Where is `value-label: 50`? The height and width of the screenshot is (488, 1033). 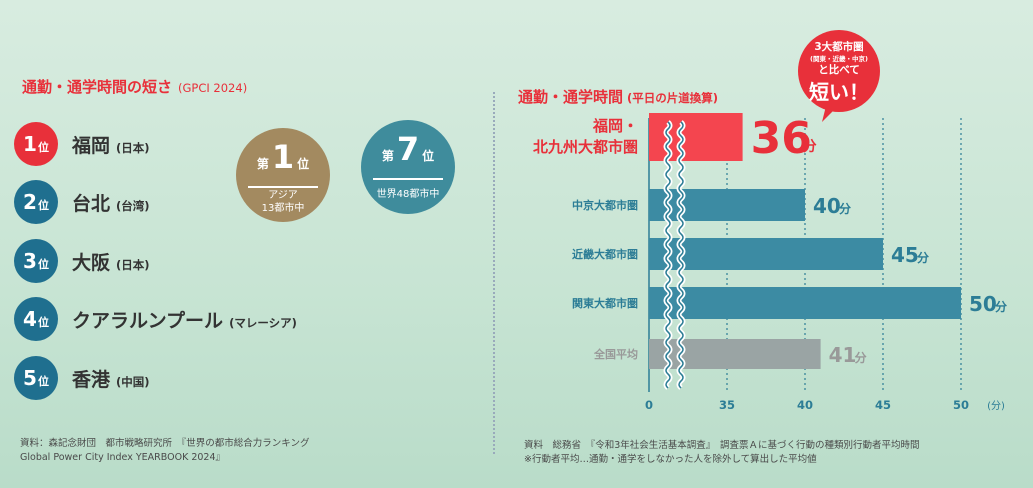
value-label: 50 is located at coordinates (983, 304).